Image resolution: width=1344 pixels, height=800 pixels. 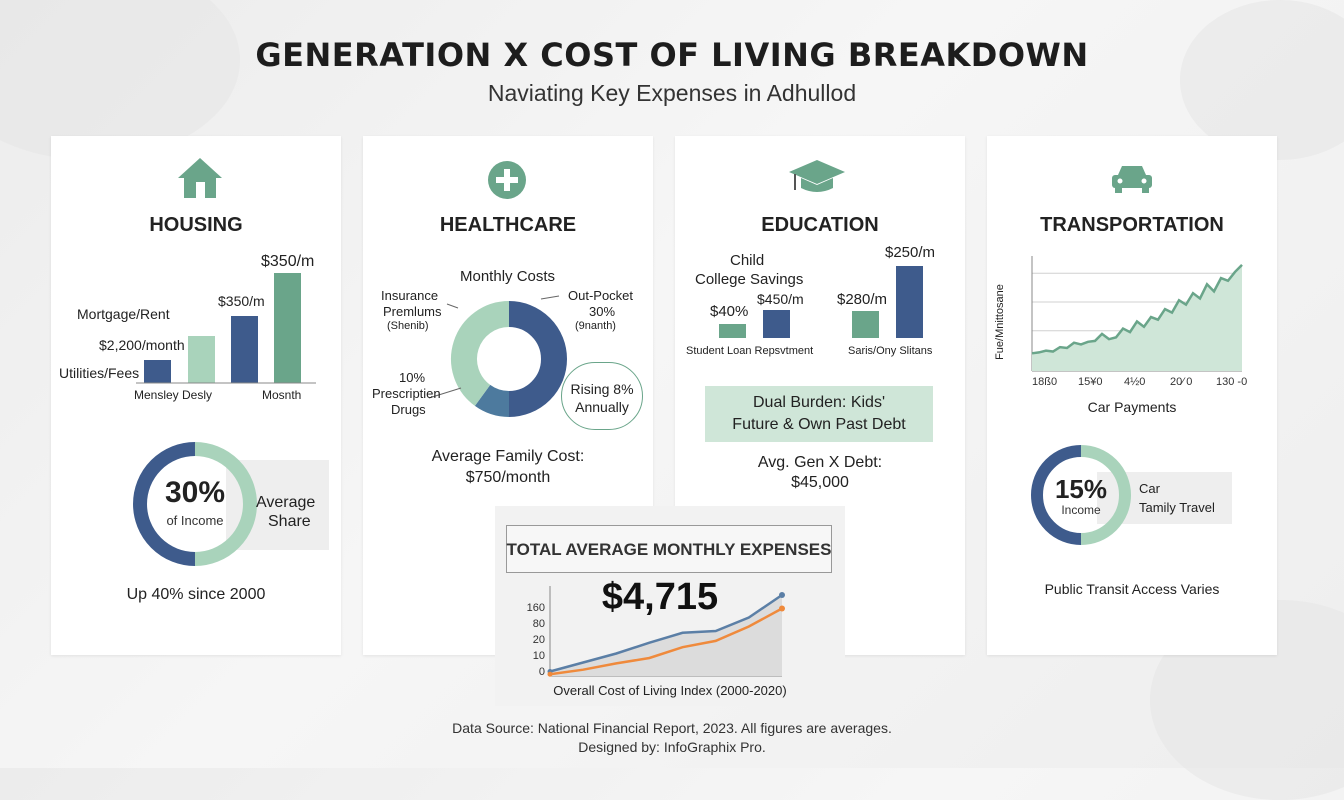 What do you see at coordinates (1132, 589) in the screenshot?
I see `transportation-note: Public Transit Access Varies` at bounding box center [1132, 589].